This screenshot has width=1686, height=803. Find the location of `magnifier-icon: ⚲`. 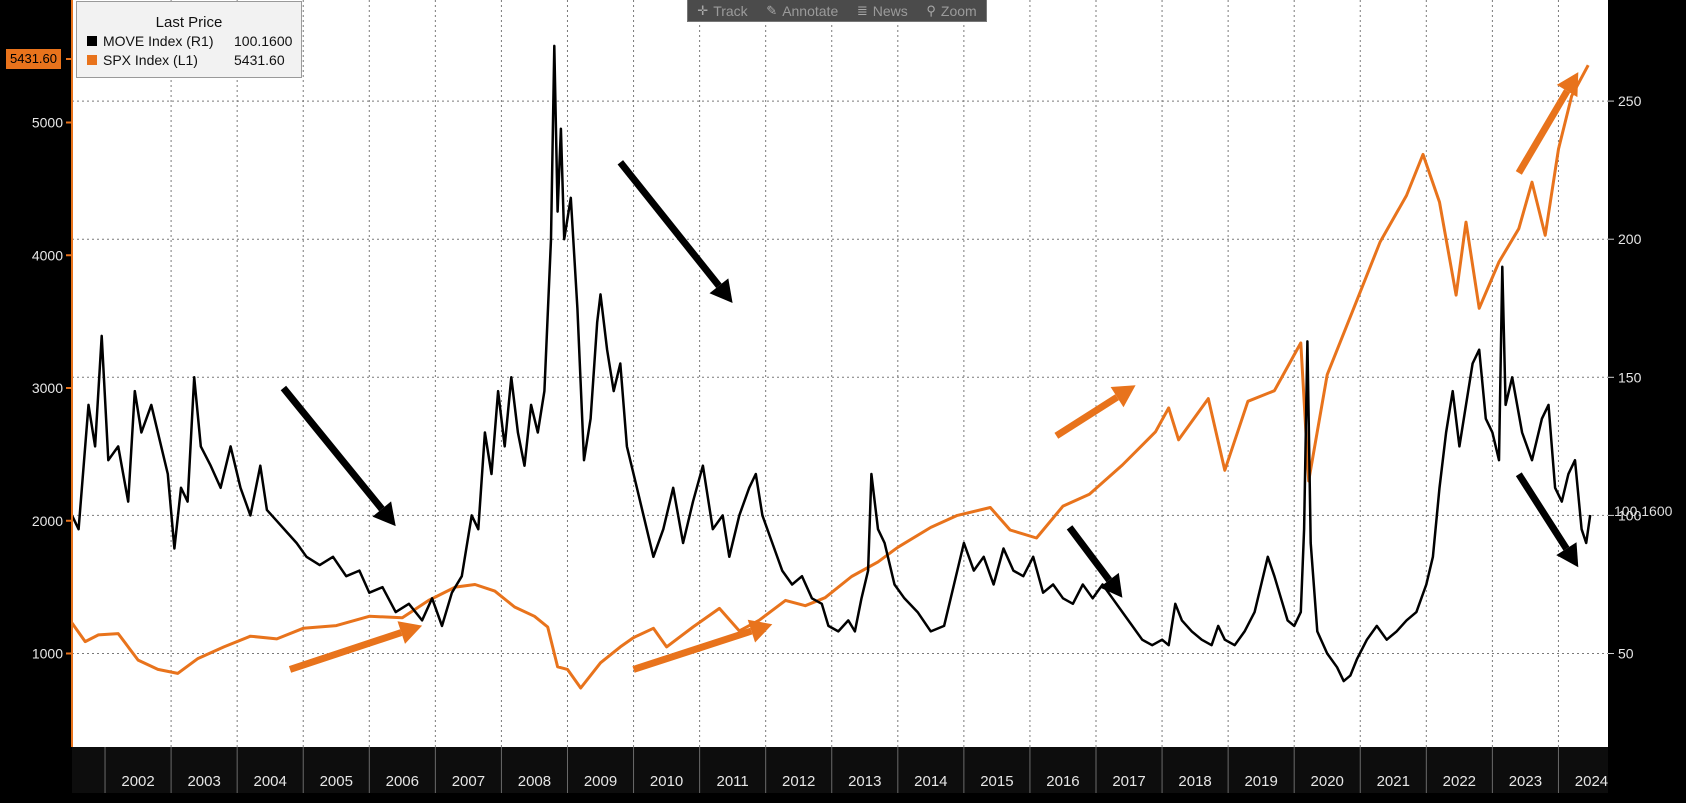

magnifier-icon: ⚲ is located at coordinates (931, 10).